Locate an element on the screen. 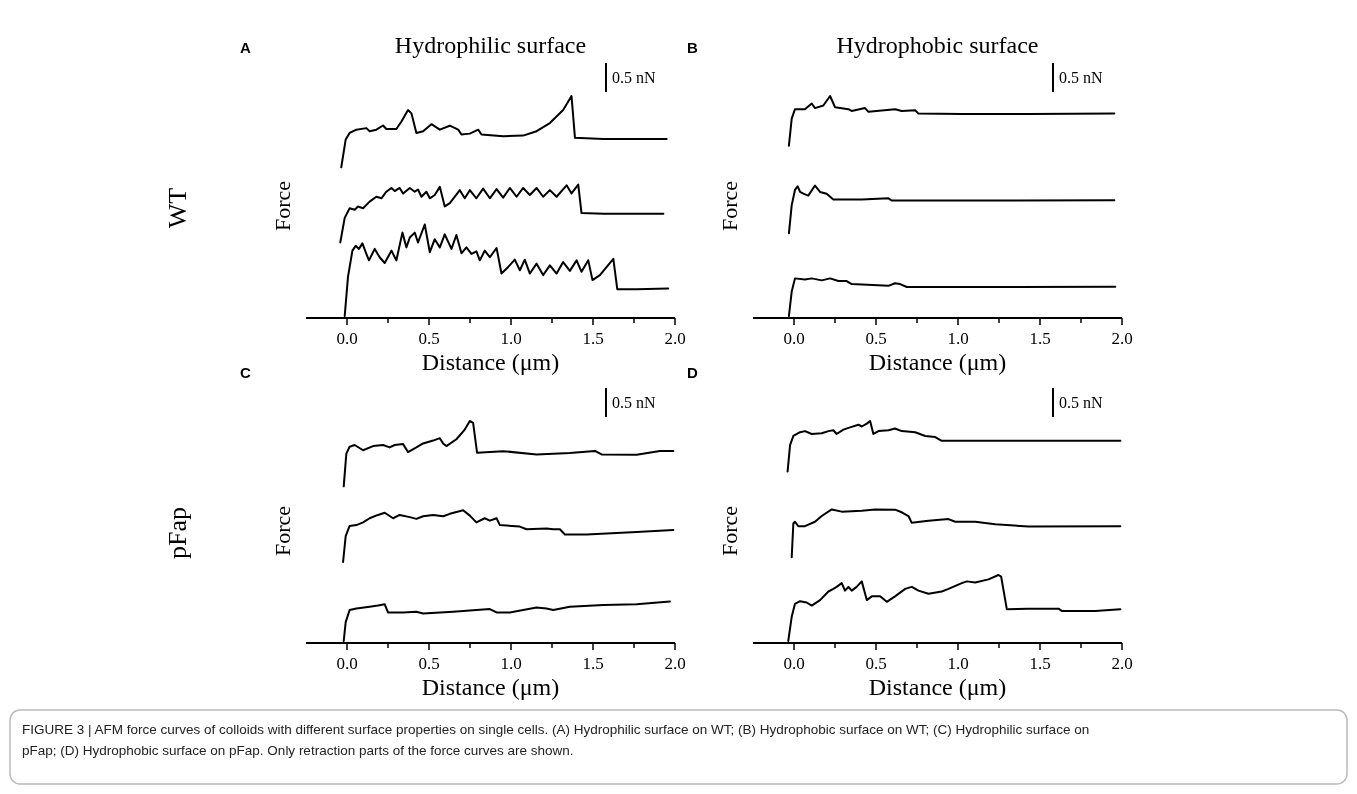 This screenshot has width=1357, height=794. chart-title: Hydrophobic surface is located at coordinates (937, 45).